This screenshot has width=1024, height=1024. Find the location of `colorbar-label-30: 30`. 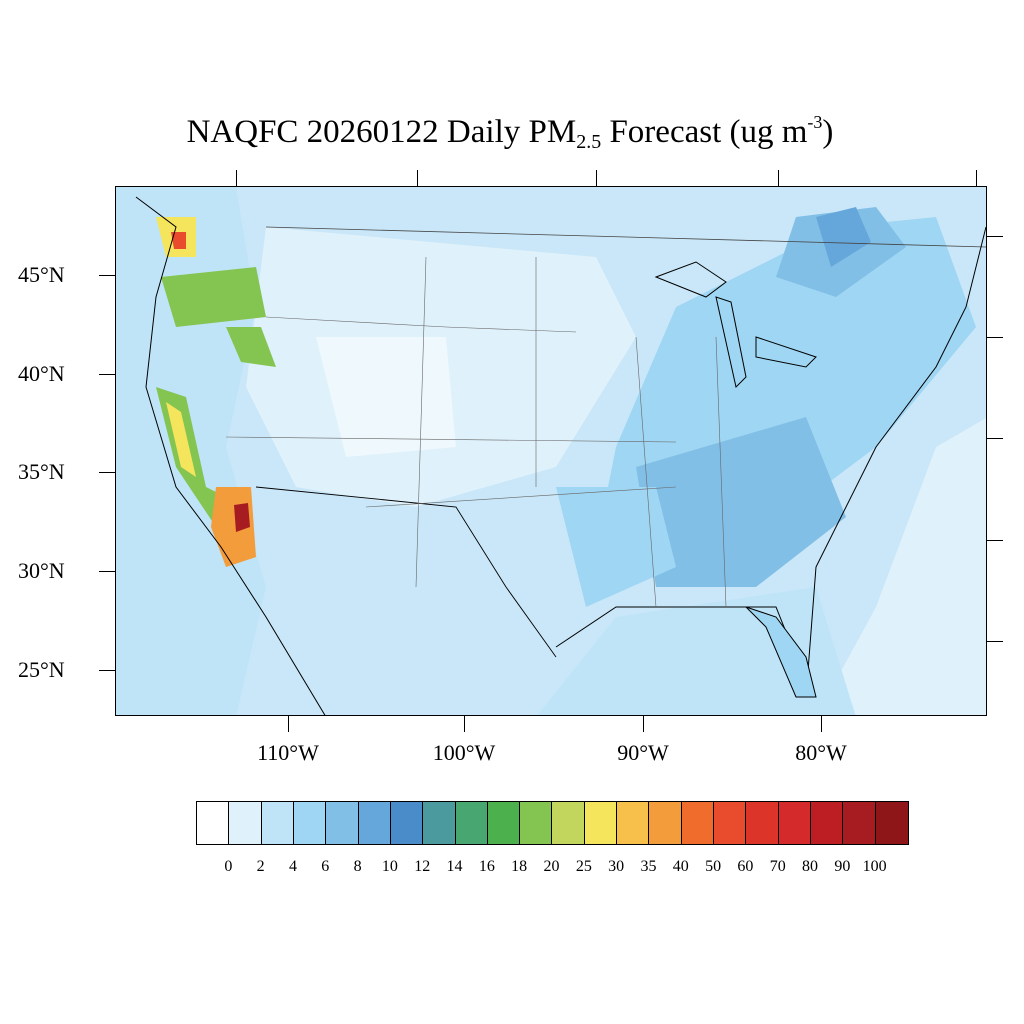

colorbar-label-30: 30 is located at coordinates (616, 866).